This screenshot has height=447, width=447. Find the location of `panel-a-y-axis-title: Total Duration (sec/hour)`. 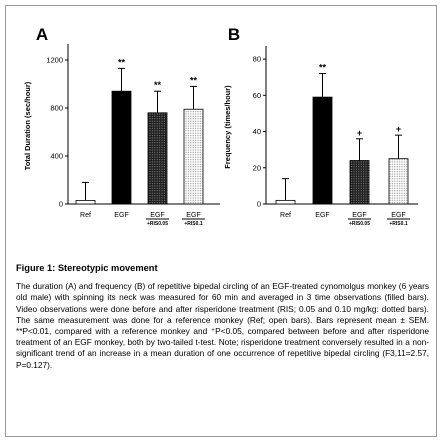

panel-a-y-axis-title: Total Duration (sec/hour) is located at coordinates (27, 125).